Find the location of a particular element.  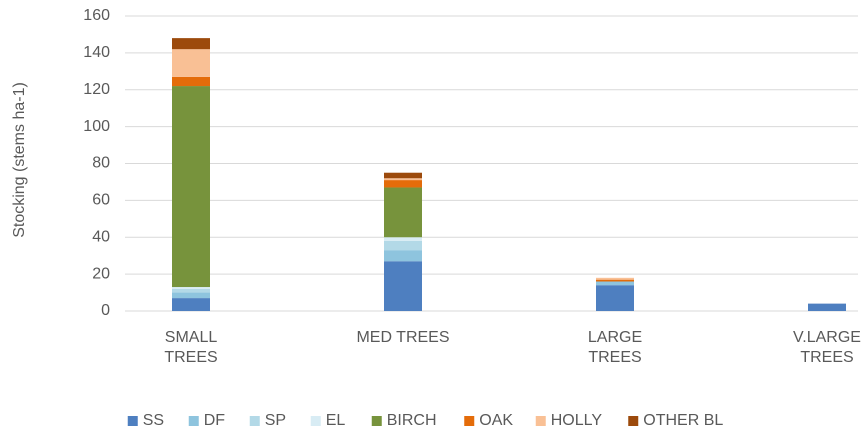

x-tick-label: V.LARGE TREES is located at coordinates (827, 347).